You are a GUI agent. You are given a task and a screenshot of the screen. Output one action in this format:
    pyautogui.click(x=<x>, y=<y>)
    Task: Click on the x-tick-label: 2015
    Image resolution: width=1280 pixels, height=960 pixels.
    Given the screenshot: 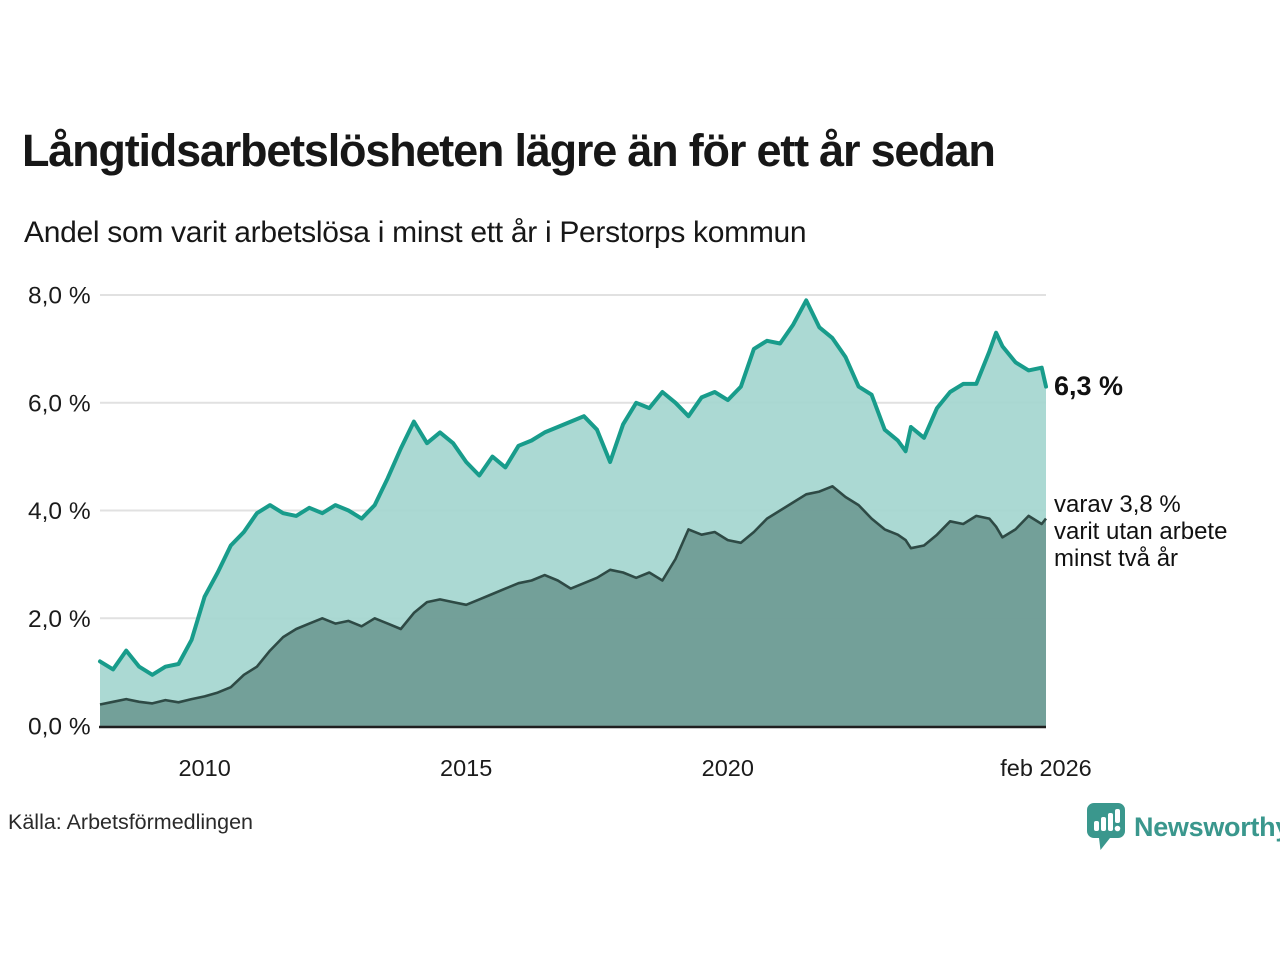 What is the action you would take?
    pyautogui.click(x=466, y=768)
    